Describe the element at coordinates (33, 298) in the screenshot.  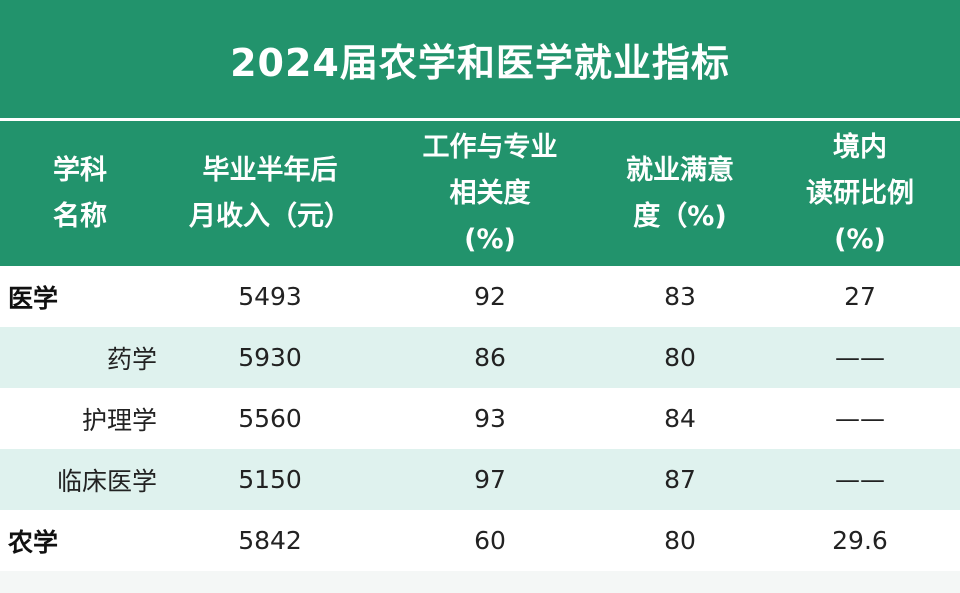
I see `row-subject-name: 医学` at that location.